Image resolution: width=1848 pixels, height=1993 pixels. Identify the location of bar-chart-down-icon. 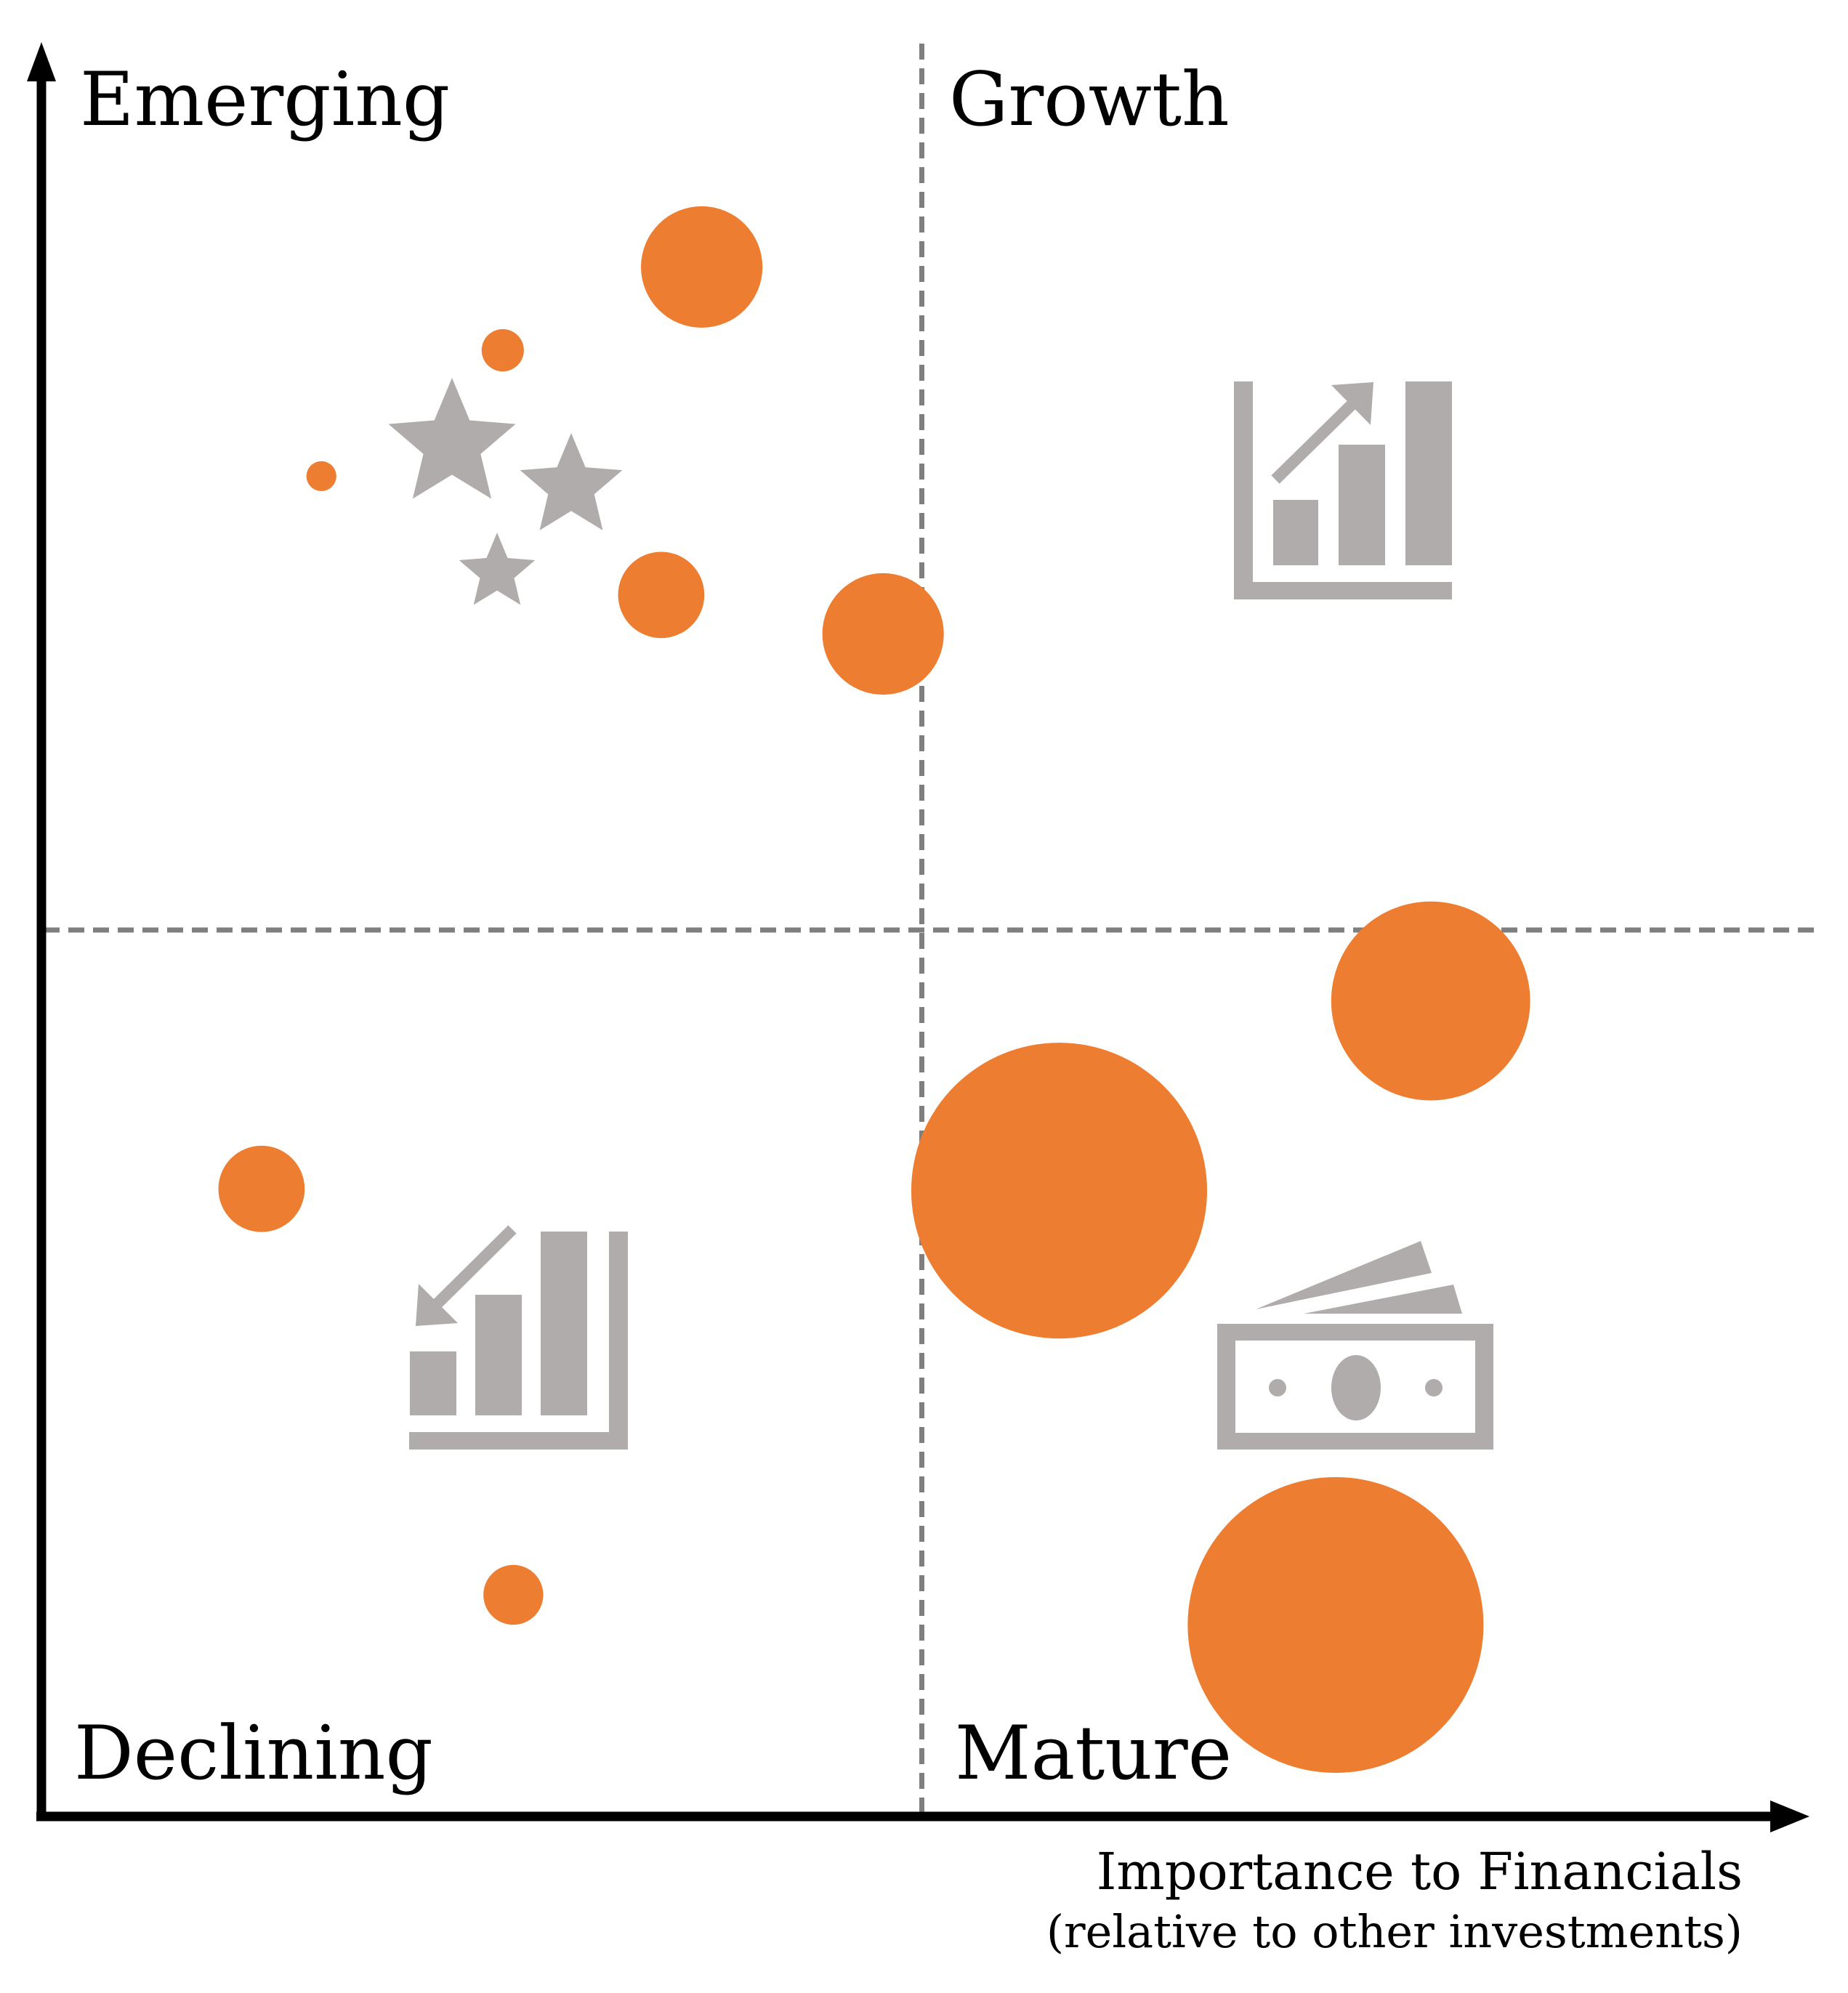
(518, 1338).